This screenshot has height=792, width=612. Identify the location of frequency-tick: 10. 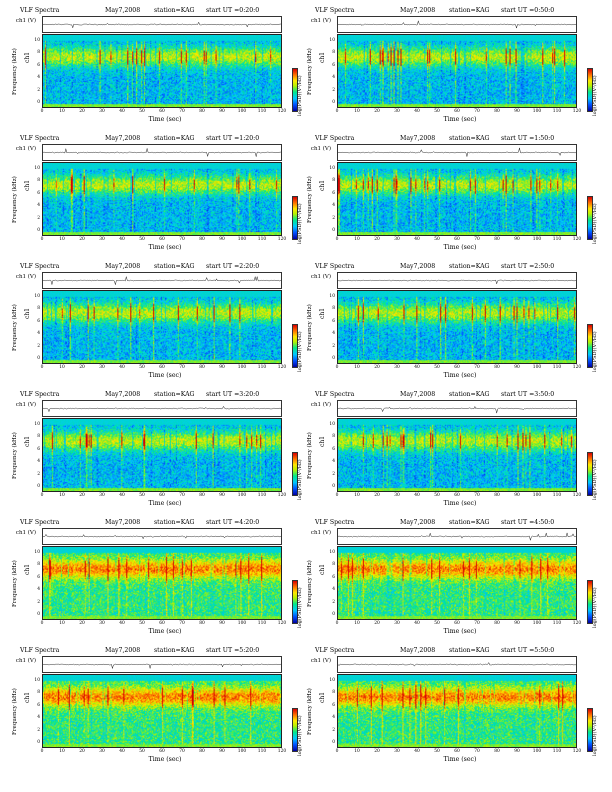
(332, 40).